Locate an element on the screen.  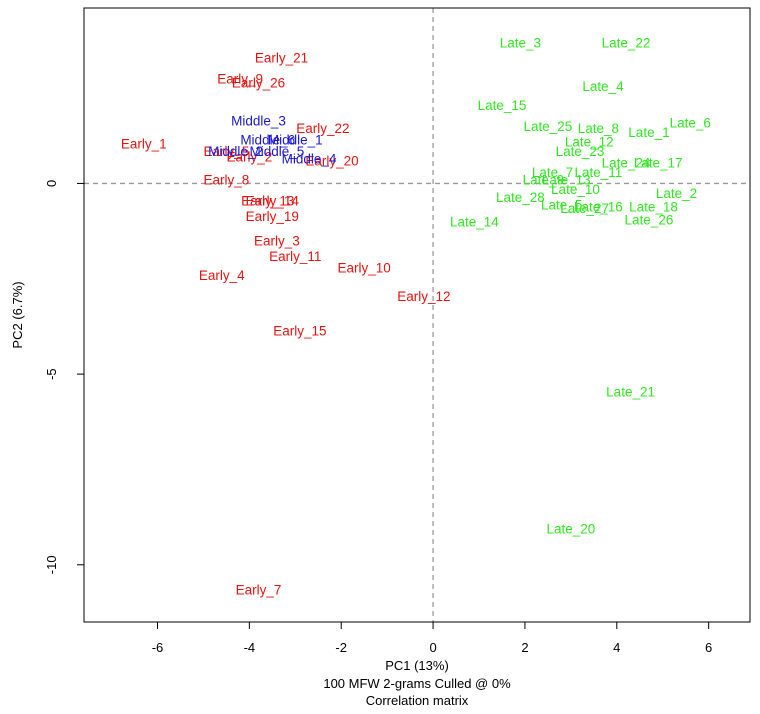
point-label-early-8: Early_8 is located at coordinates (226, 180).